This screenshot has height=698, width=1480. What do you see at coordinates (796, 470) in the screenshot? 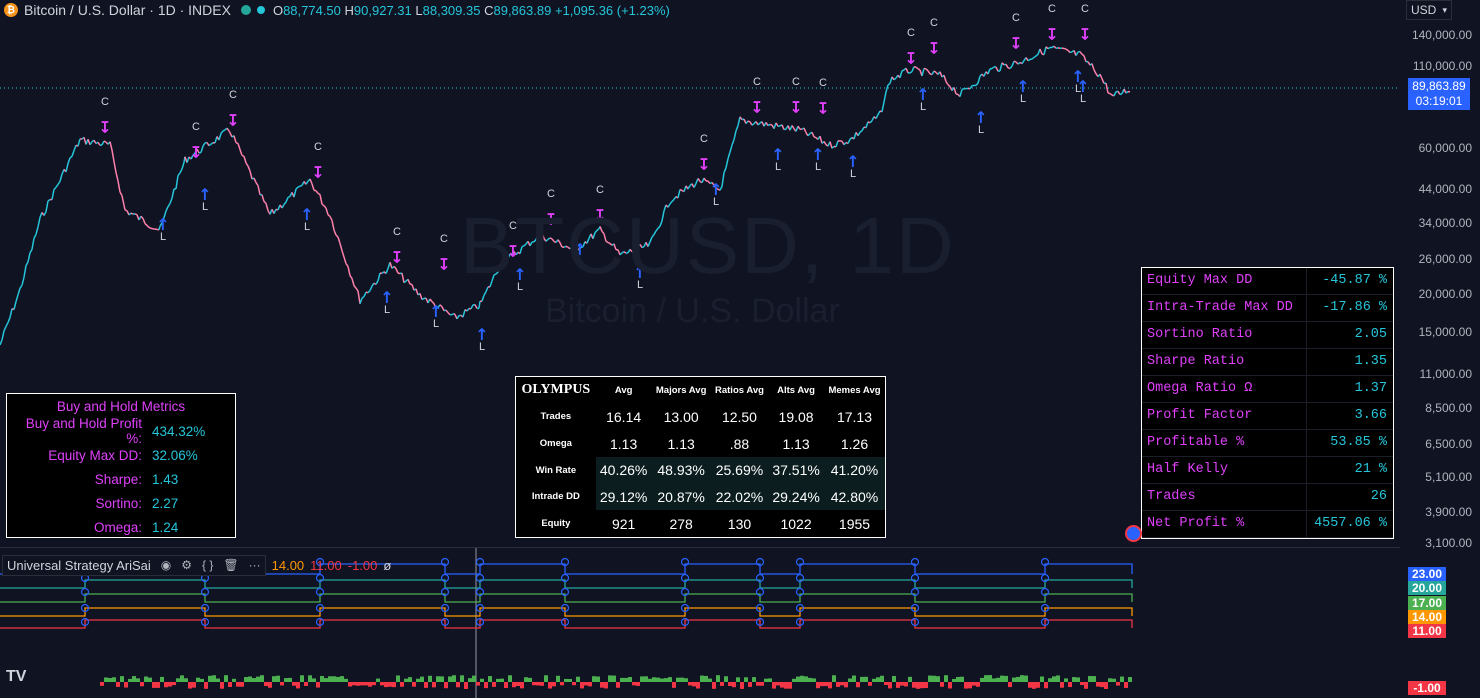
I see `olympus-cell: 37.51%` at bounding box center [796, 470].